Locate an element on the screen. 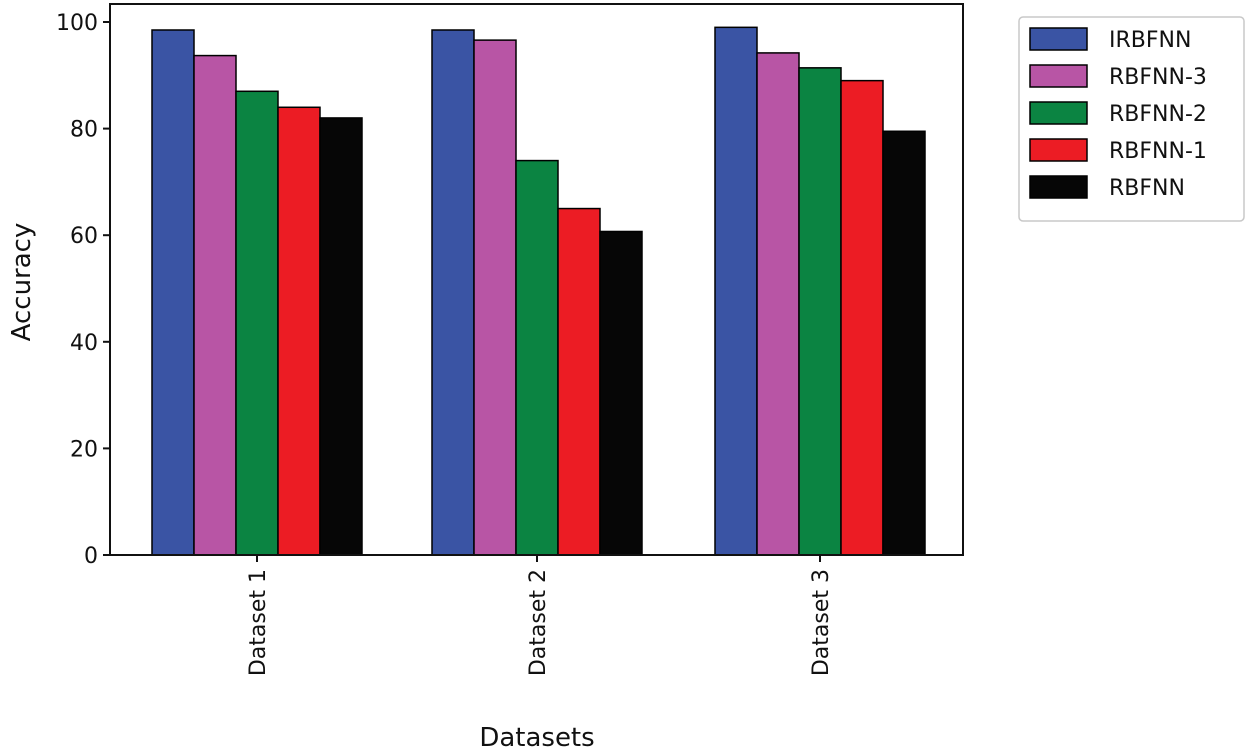 The image size is (1250, 751). legend-label-rbfnn-3: RBFNN-3 is located at coordinates (1158, 77).